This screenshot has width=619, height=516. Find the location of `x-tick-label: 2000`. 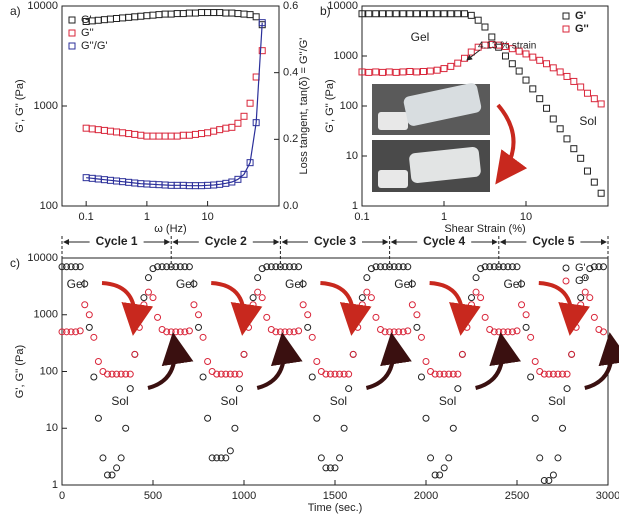

x-tick-label: 2000 is located at coordinates (426, 496).